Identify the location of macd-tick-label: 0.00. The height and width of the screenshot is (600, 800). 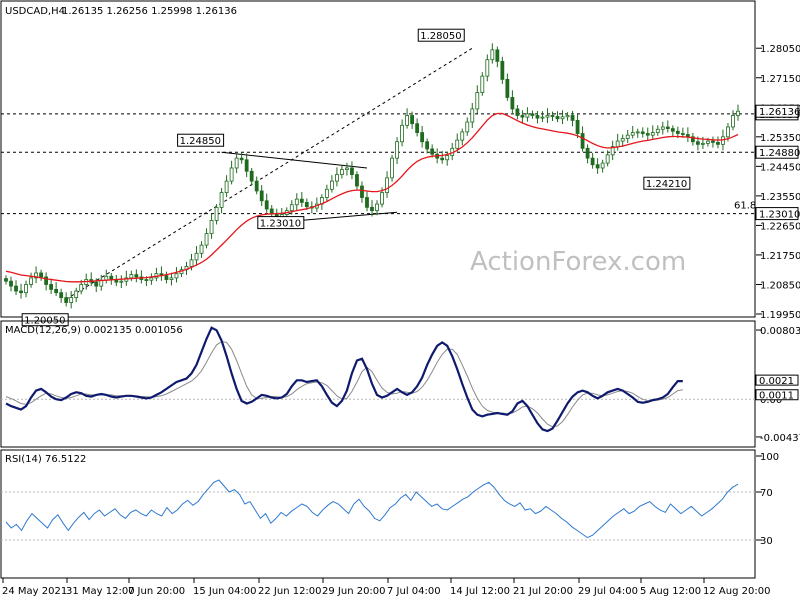
(771, 400).